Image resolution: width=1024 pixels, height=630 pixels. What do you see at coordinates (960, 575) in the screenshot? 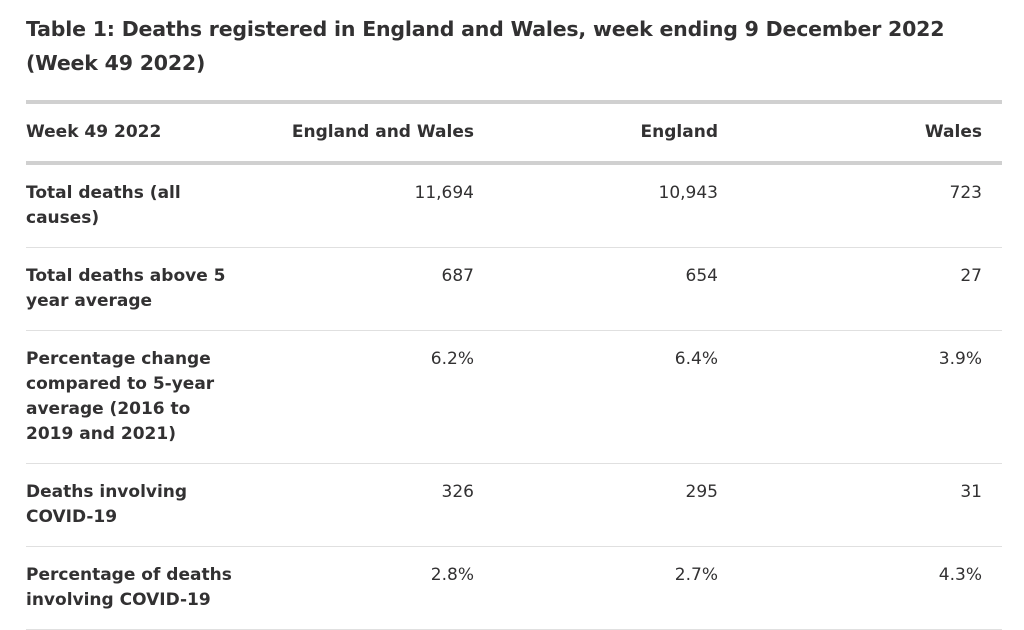
I see `cell-wales: 4.3%` at bounding box center [960, 575].